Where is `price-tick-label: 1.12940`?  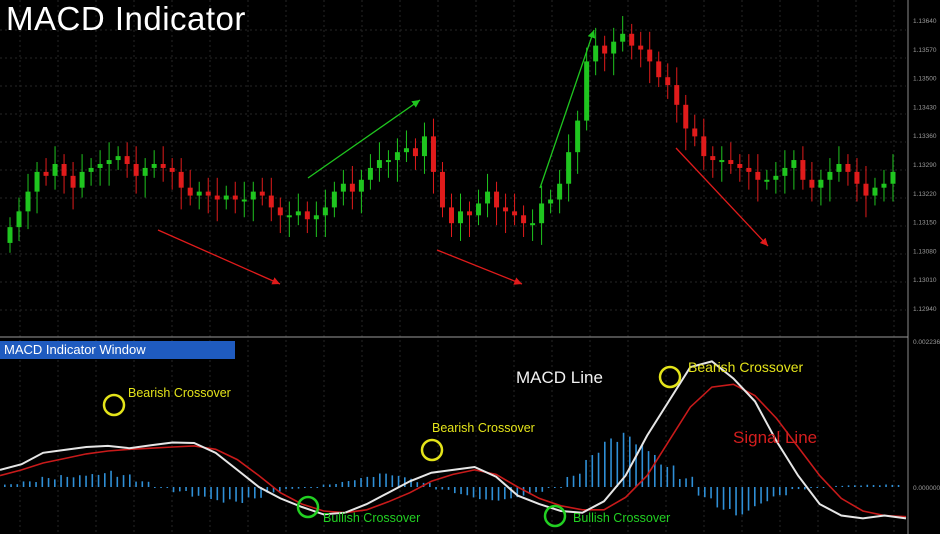
price-tick-label: 1.12940 is located at coordinates (925, 309).